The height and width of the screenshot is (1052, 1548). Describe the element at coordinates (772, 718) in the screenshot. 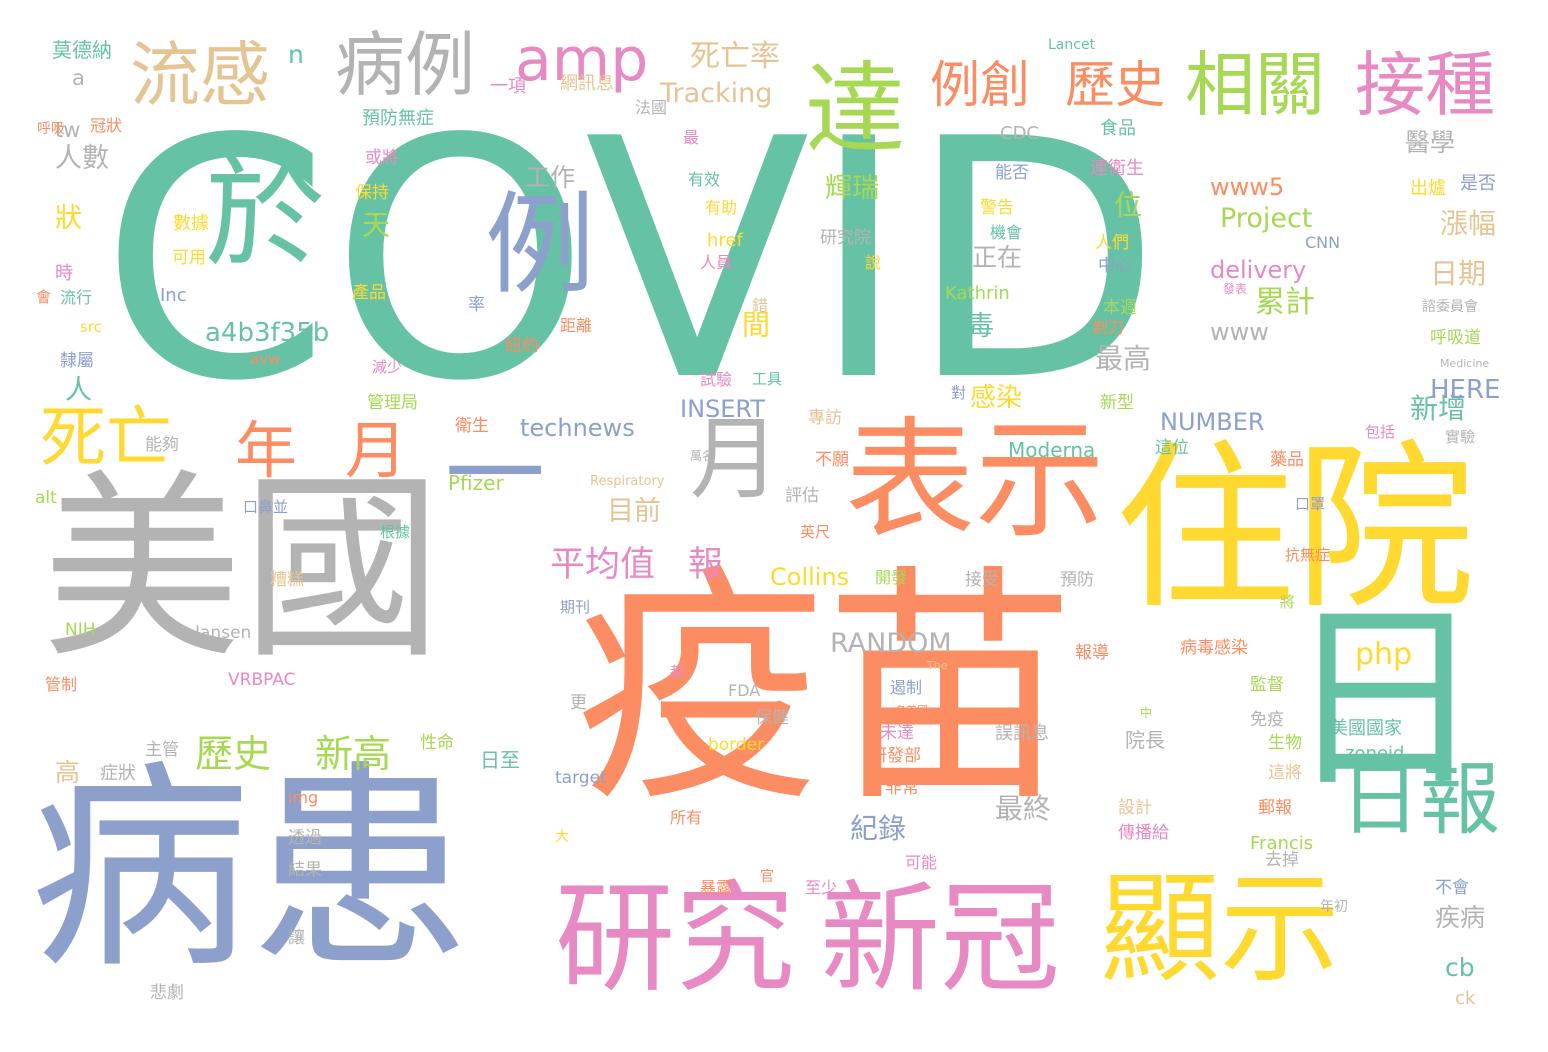

I see `word-169: 保健` at that location.